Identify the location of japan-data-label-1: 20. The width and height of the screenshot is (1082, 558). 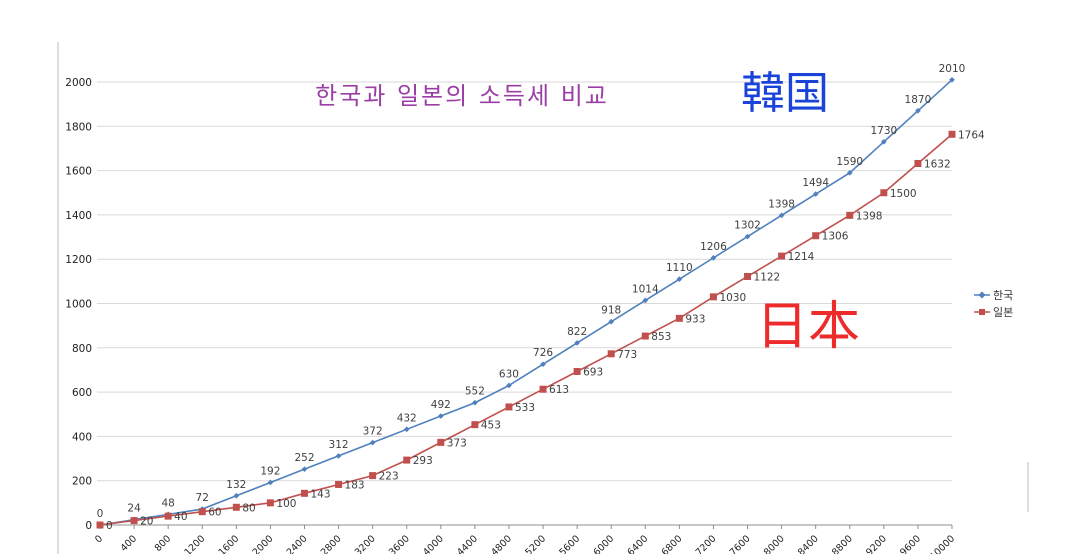
(146, 522).